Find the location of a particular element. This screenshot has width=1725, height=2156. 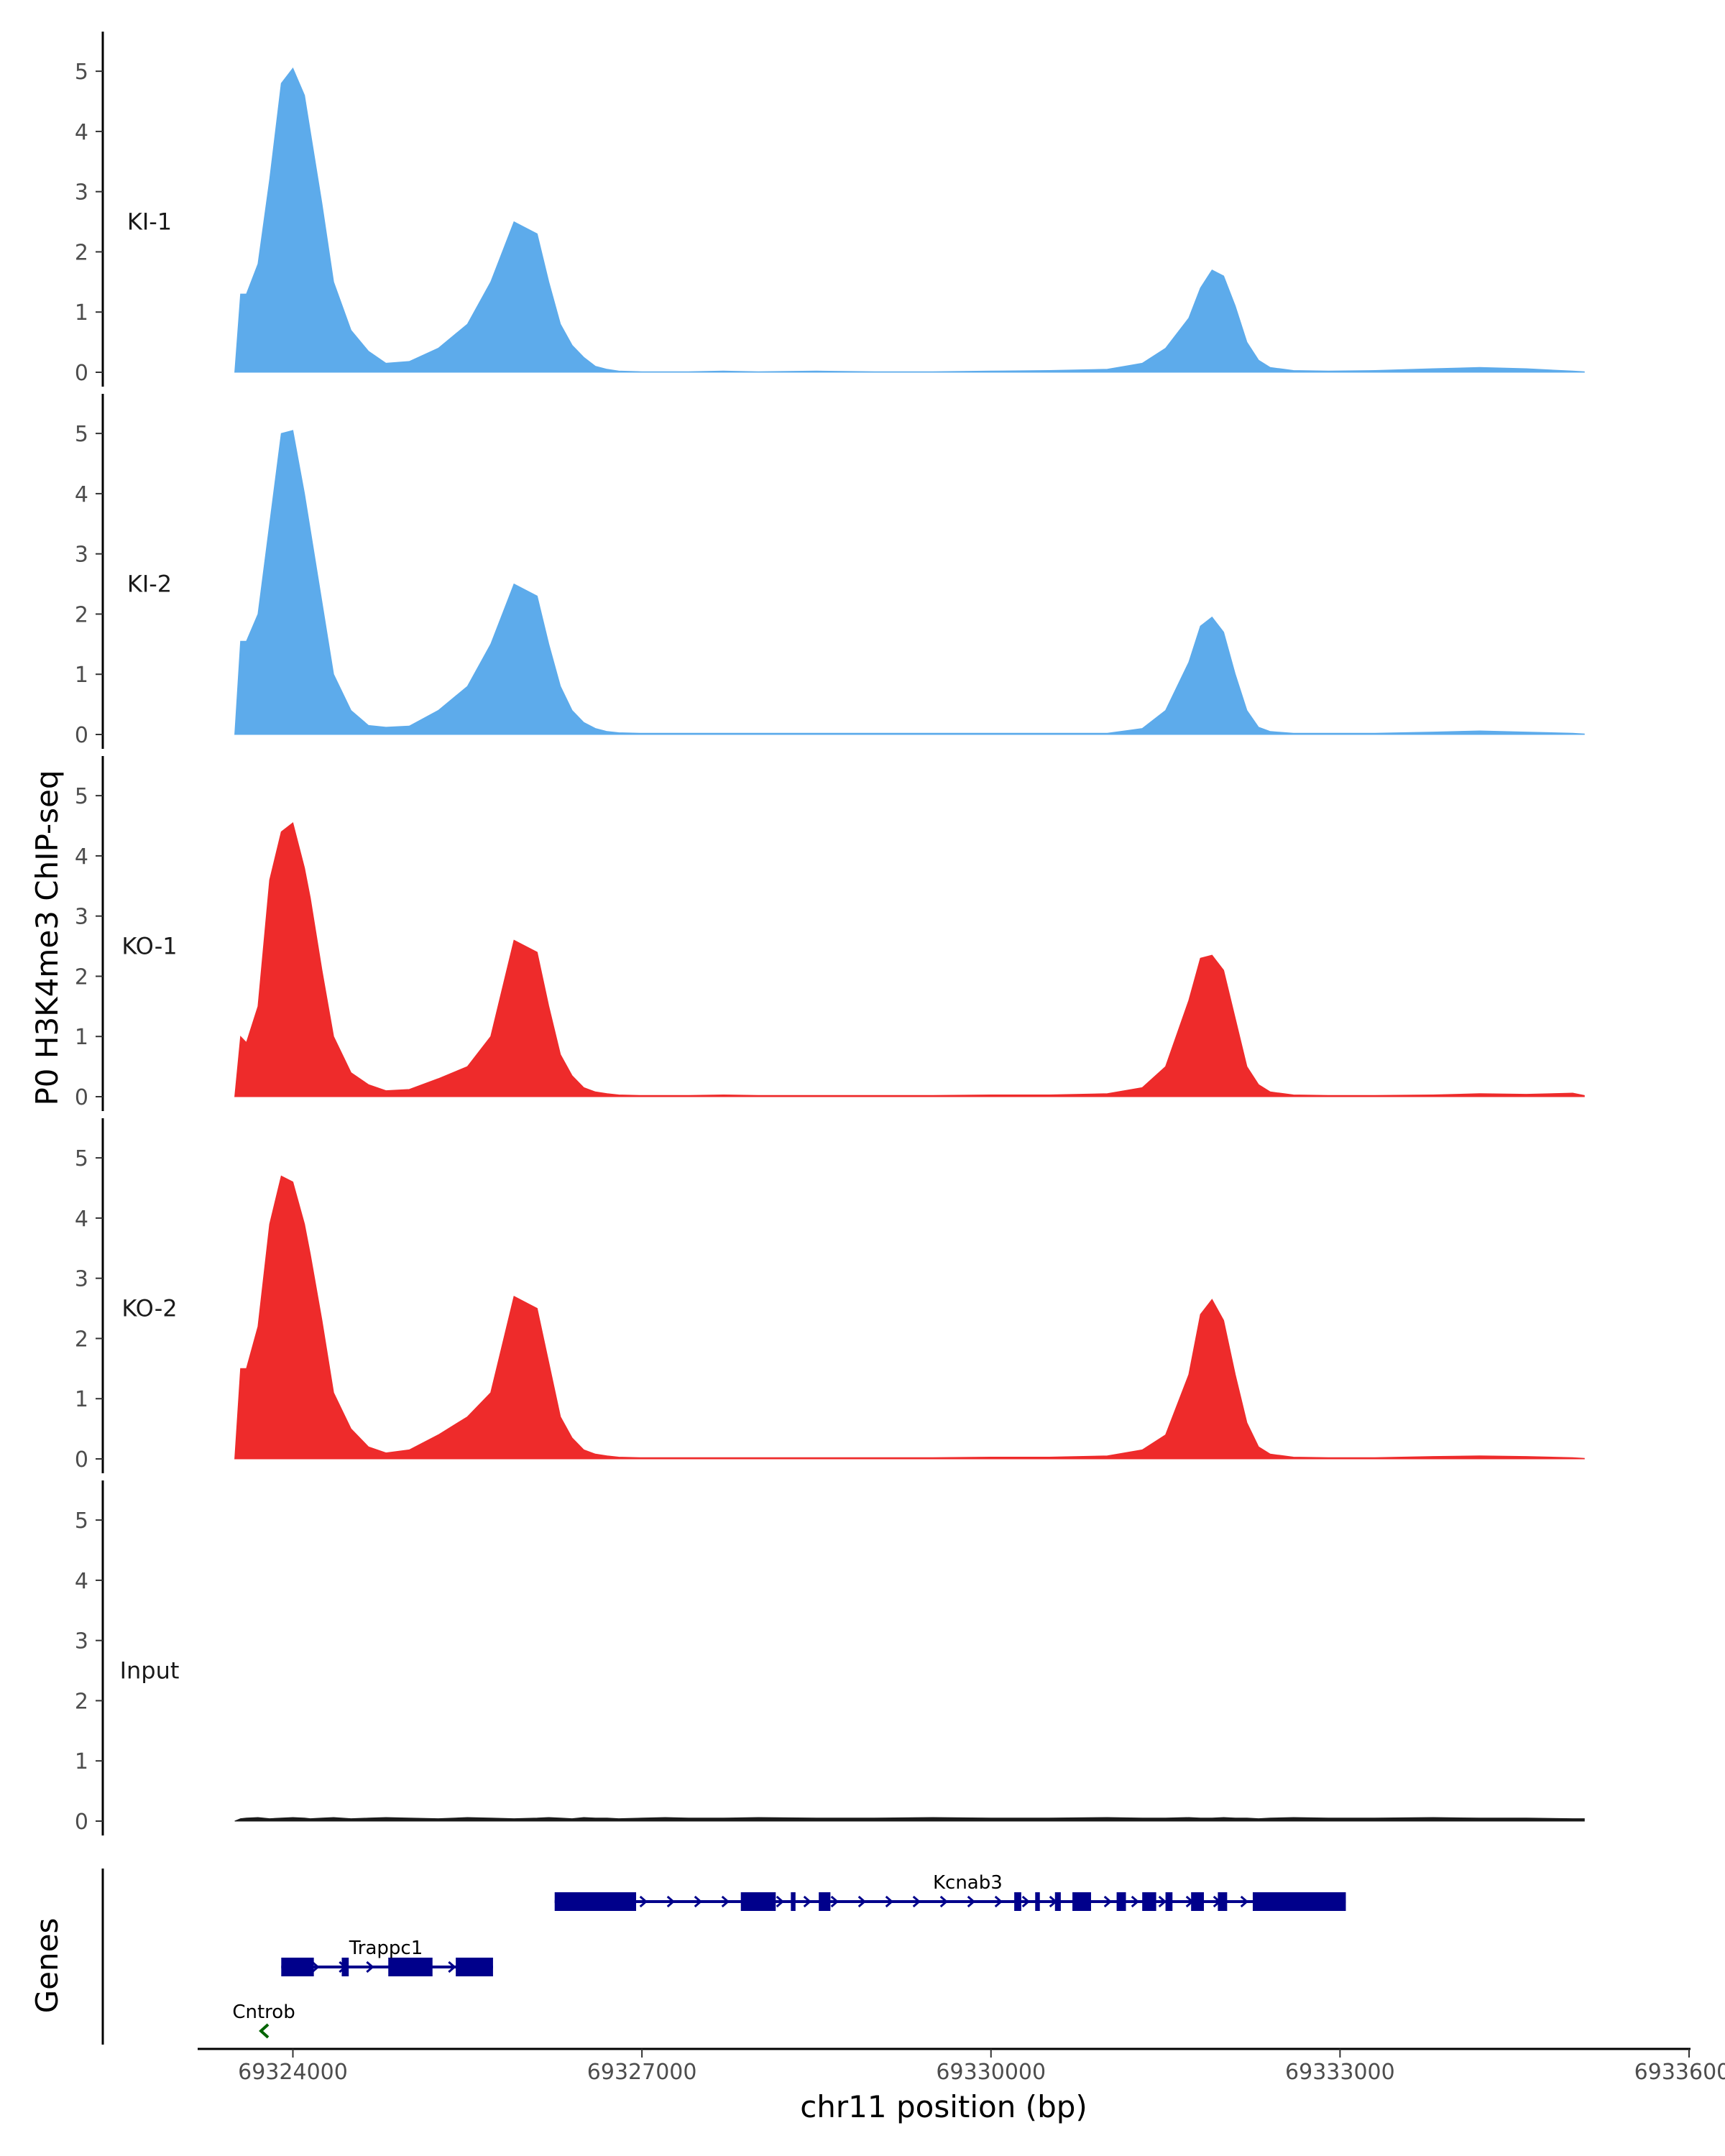

track-label: KI-2 is located at coordinates (149, 585).